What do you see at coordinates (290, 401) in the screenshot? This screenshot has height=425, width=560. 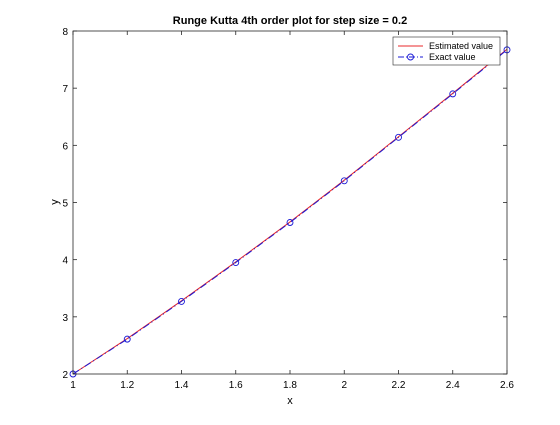 I see `x-axis-label: x` at bounding box center [290, 401].